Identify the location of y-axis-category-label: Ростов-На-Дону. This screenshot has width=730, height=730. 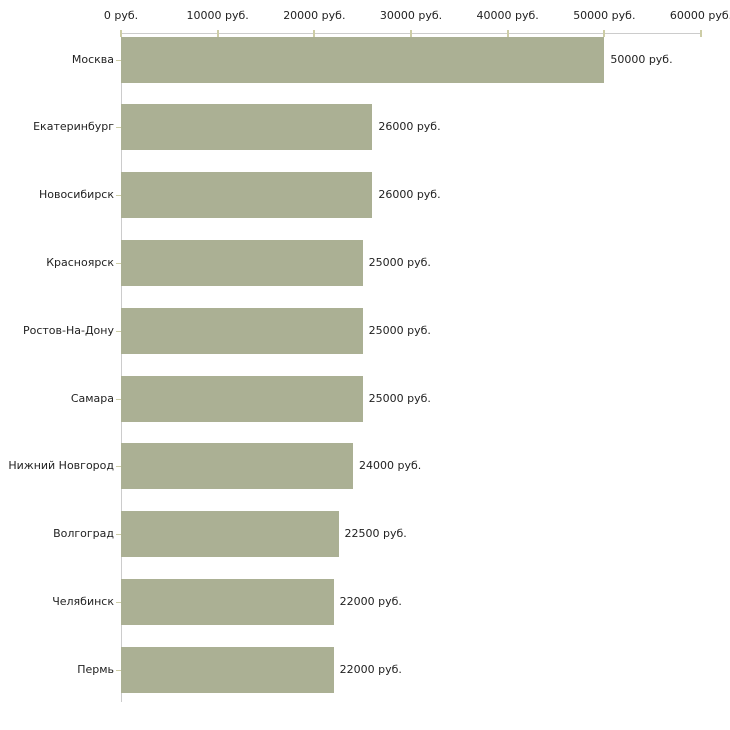
(68, 330).